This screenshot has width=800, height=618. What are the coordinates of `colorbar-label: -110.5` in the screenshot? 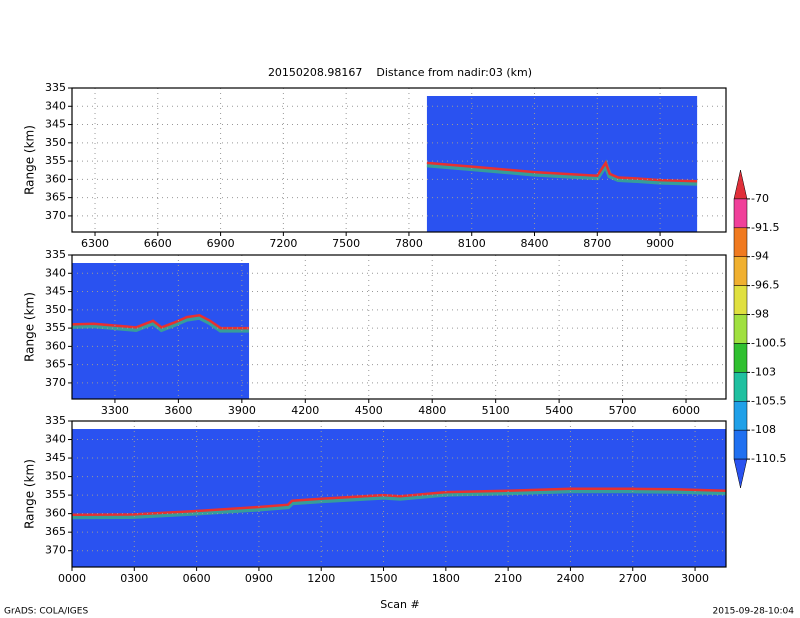 It's located at (768, 458).